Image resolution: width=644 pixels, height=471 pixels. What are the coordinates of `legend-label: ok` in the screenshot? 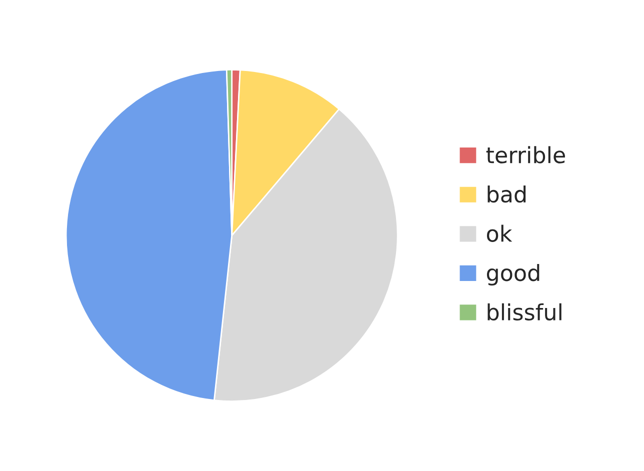 It's located at (499, 233).